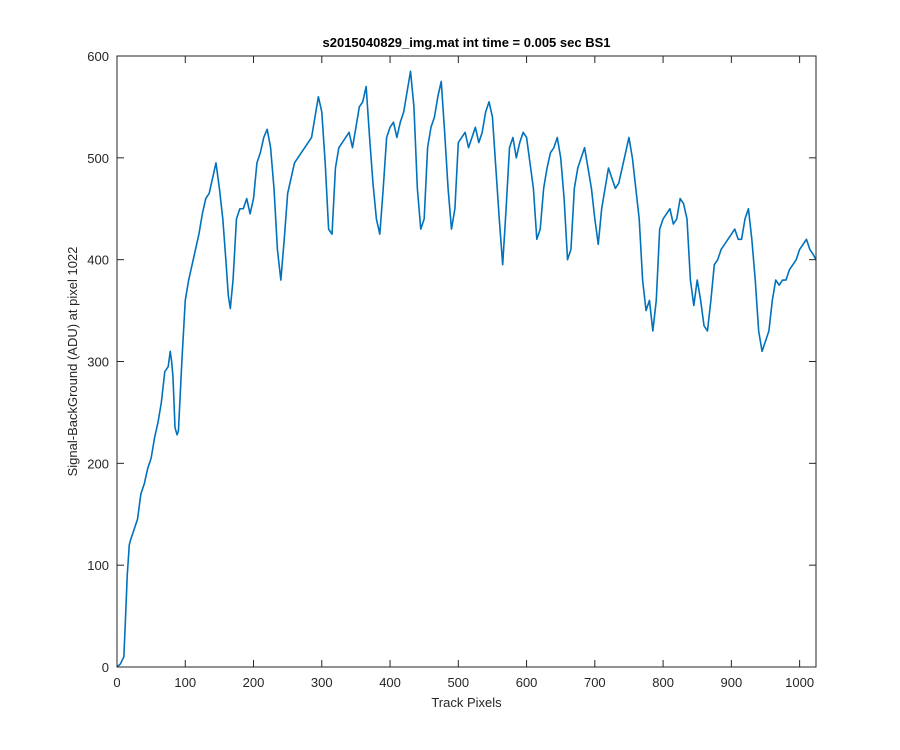  What do you see at coordinates (98, 463) in the screenshot?
I see `y-tick-label-200: 200` at bounding box center [98, 463].